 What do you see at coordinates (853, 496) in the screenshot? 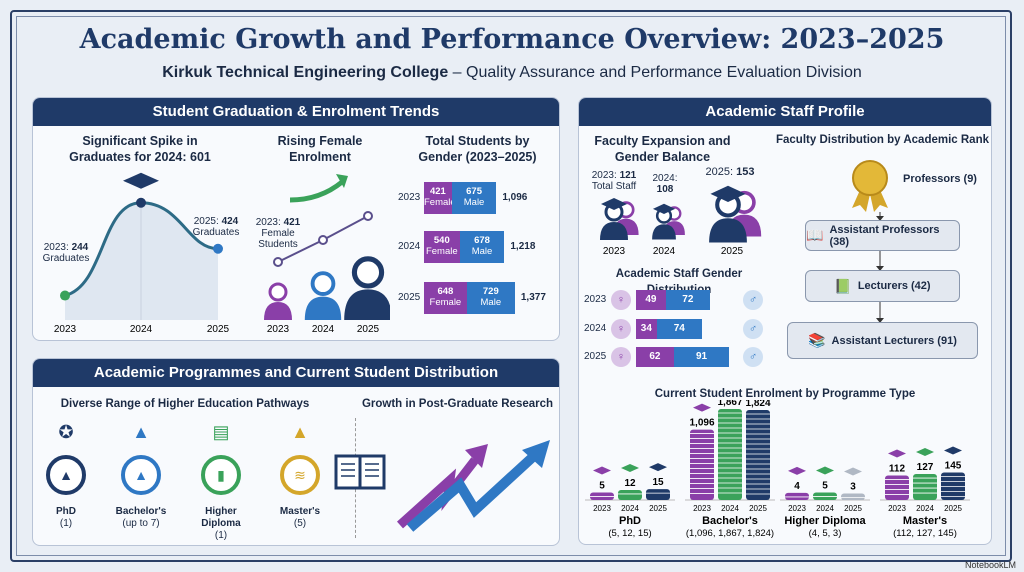
I see `enrolment-bar-Higher Diploma-2025` at bounding box center [853, 496].